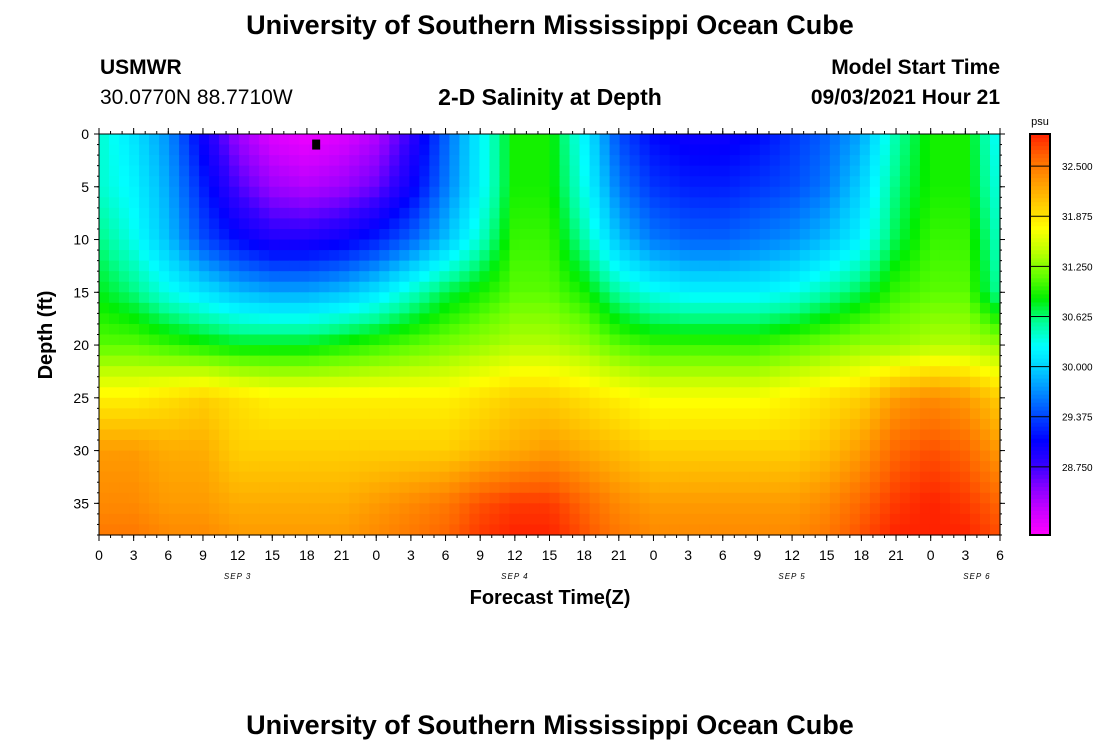 Image resolution: width=1100 pixels, height=750 pixels. I want to click on model-start-label: Model Start Time, so click(915, 67).